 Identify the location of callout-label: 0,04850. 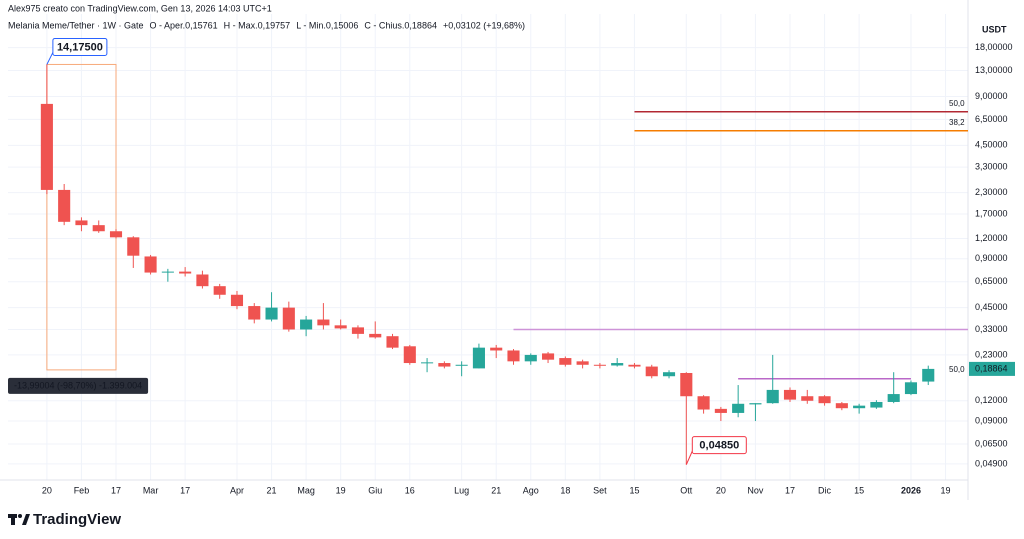
(719, 446).